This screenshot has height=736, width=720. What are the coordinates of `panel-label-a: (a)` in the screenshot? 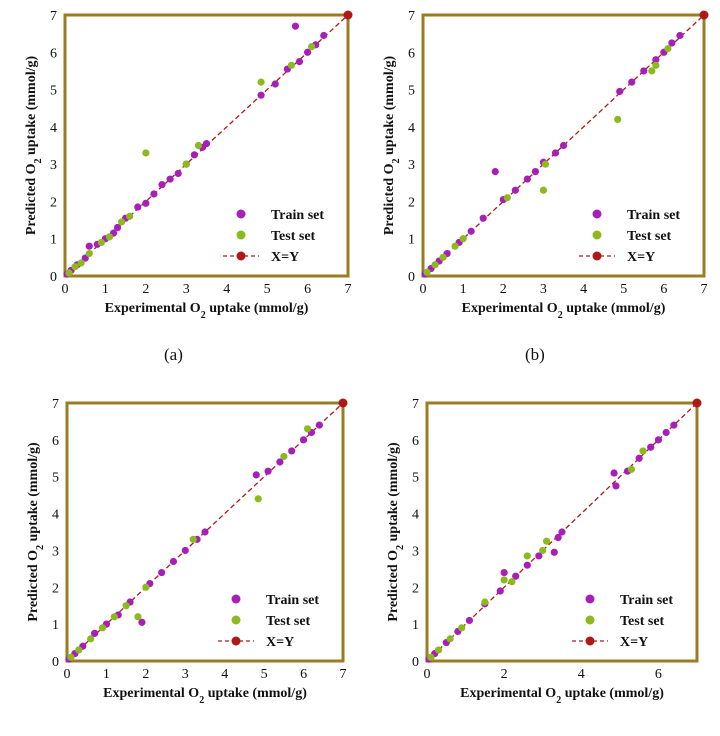 It's located at (173, 354).